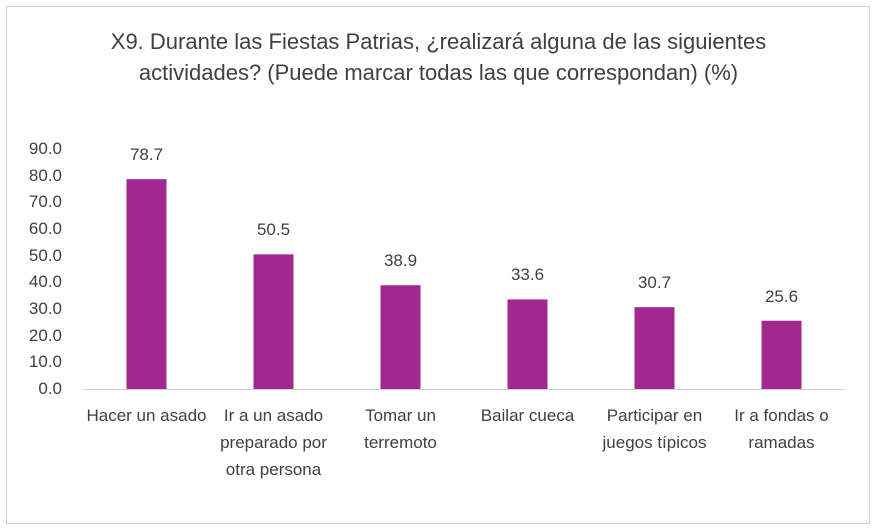 The height and width of the screenshot is (530, 877). What do you see at coordinates (45, 148) in the screenshot?
I see `y-tick-label: 90.0` at bounding box center [45, 148].